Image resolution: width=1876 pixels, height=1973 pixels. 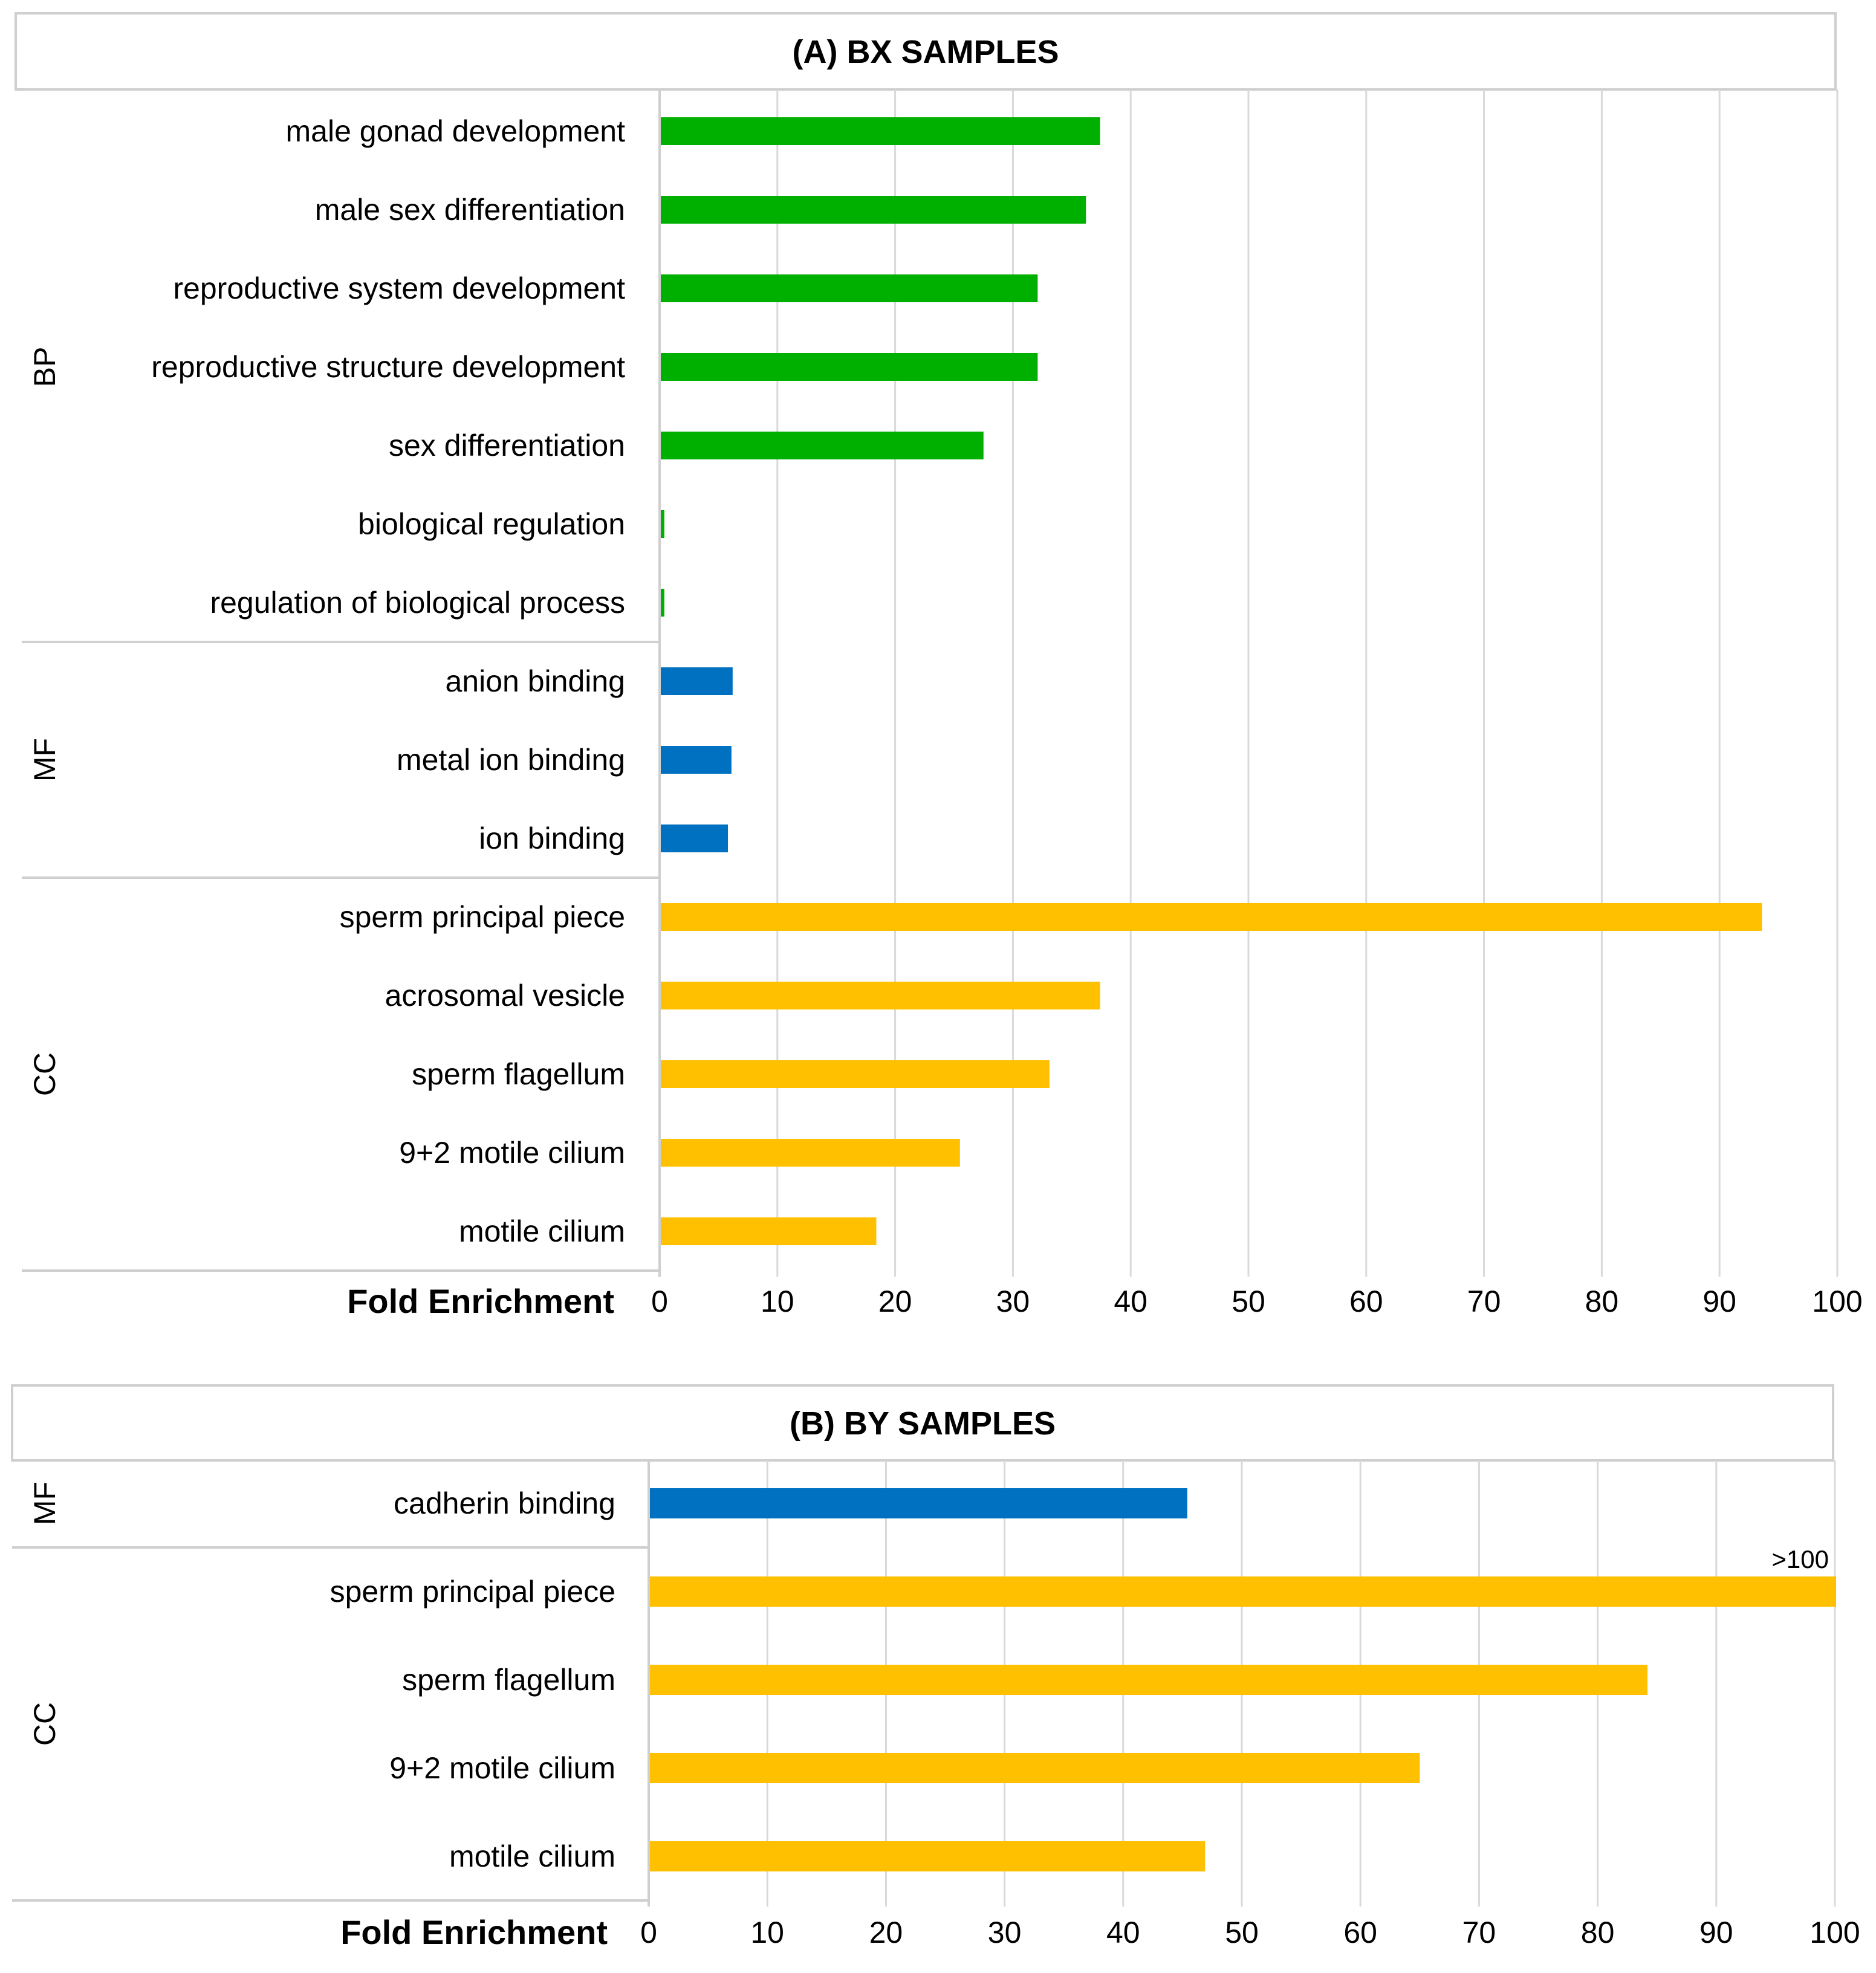 What do you see at coordinates (399, 288) in the screenshot?
I see `category-label: reproductive system development` at bounding box center [399, 288].